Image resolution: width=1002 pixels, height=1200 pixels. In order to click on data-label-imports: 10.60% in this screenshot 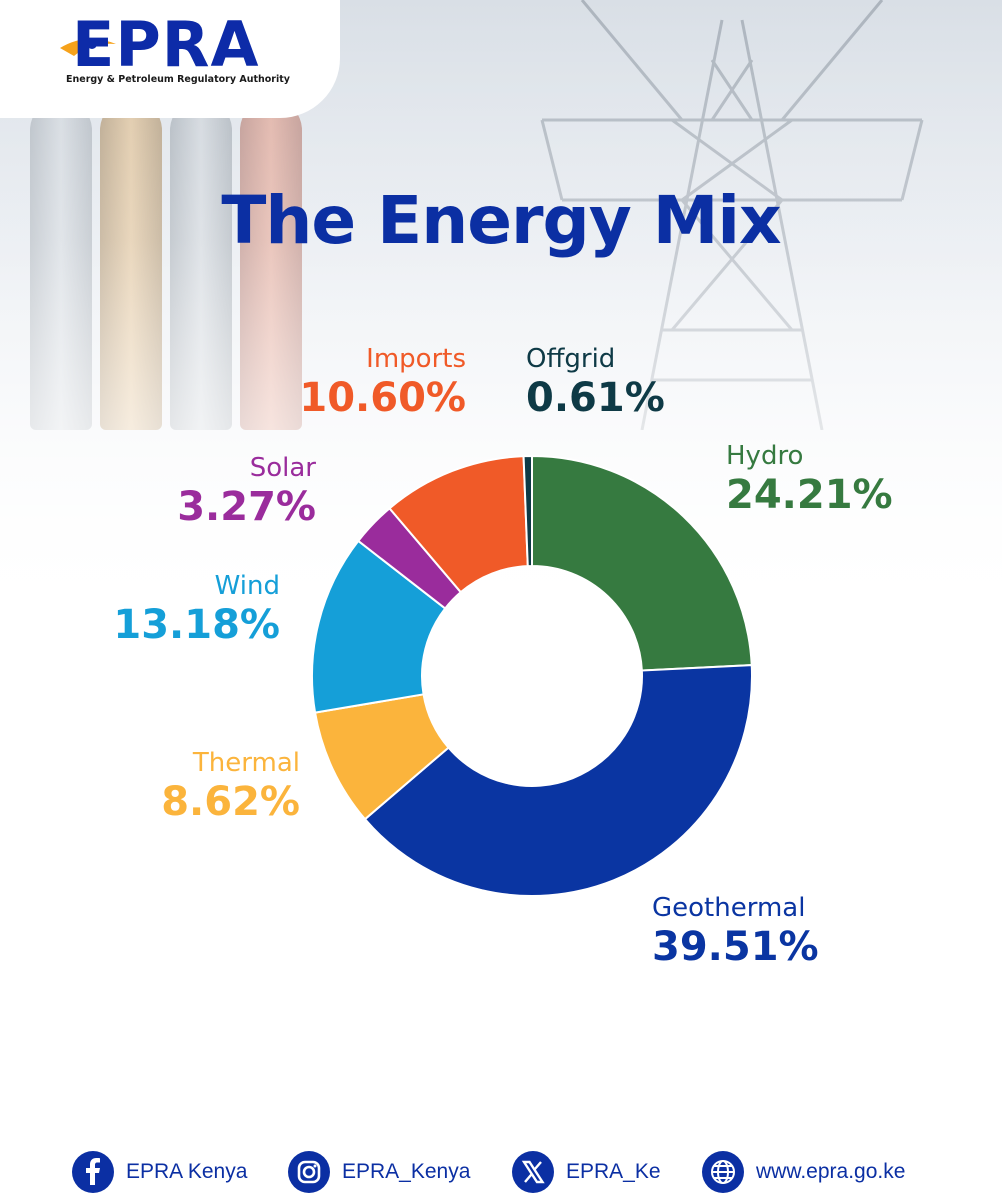, I will do `click(382, 398)`.